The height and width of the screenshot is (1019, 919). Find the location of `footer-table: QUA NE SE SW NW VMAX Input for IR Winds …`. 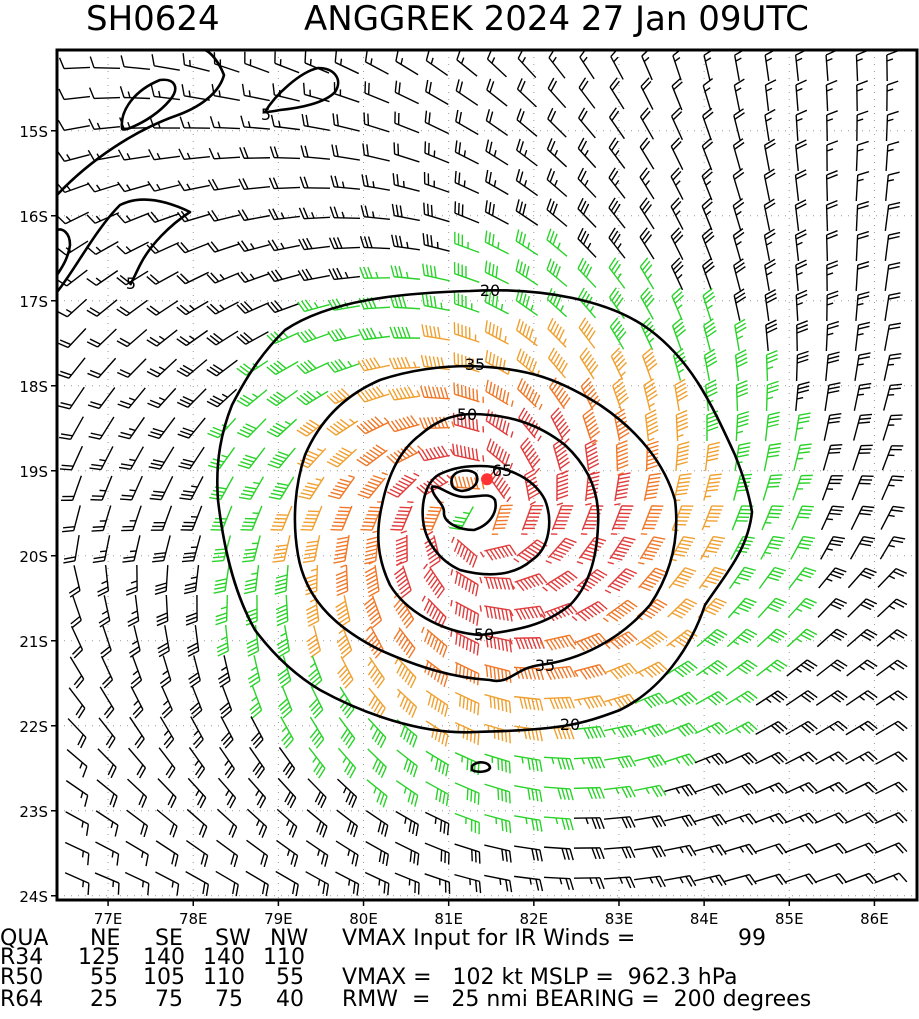

footer-table: QUA NE SE SW NW VMAX Input for IR Winds … is located at coordinates (405, 969).